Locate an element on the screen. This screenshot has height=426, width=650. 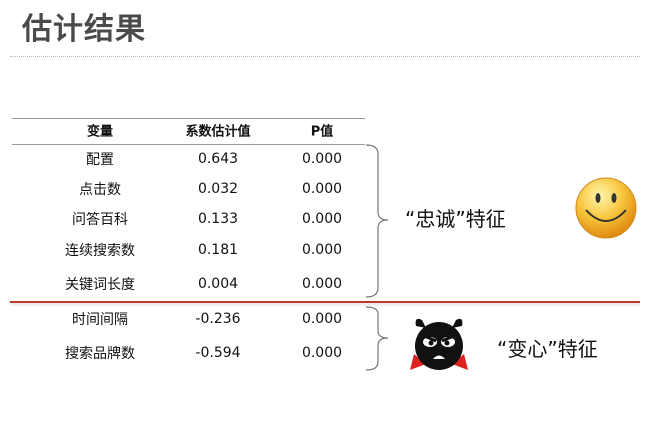
loyal-label: “忠诚”特征 is located at coordinates (455, 219).